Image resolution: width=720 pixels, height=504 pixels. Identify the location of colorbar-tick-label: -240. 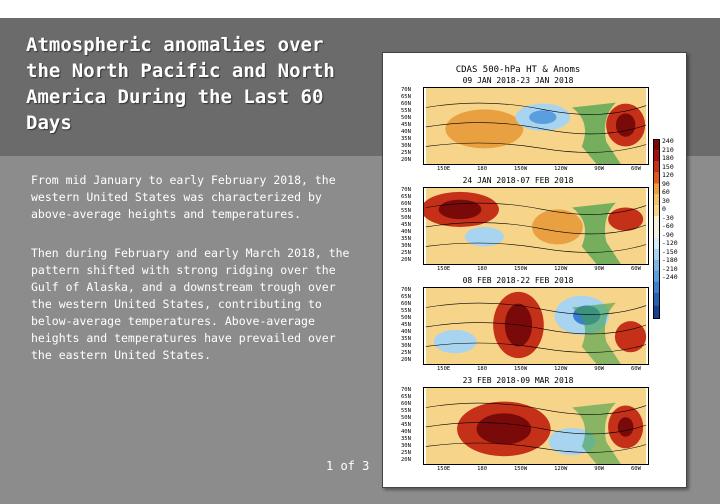
(670, 277).